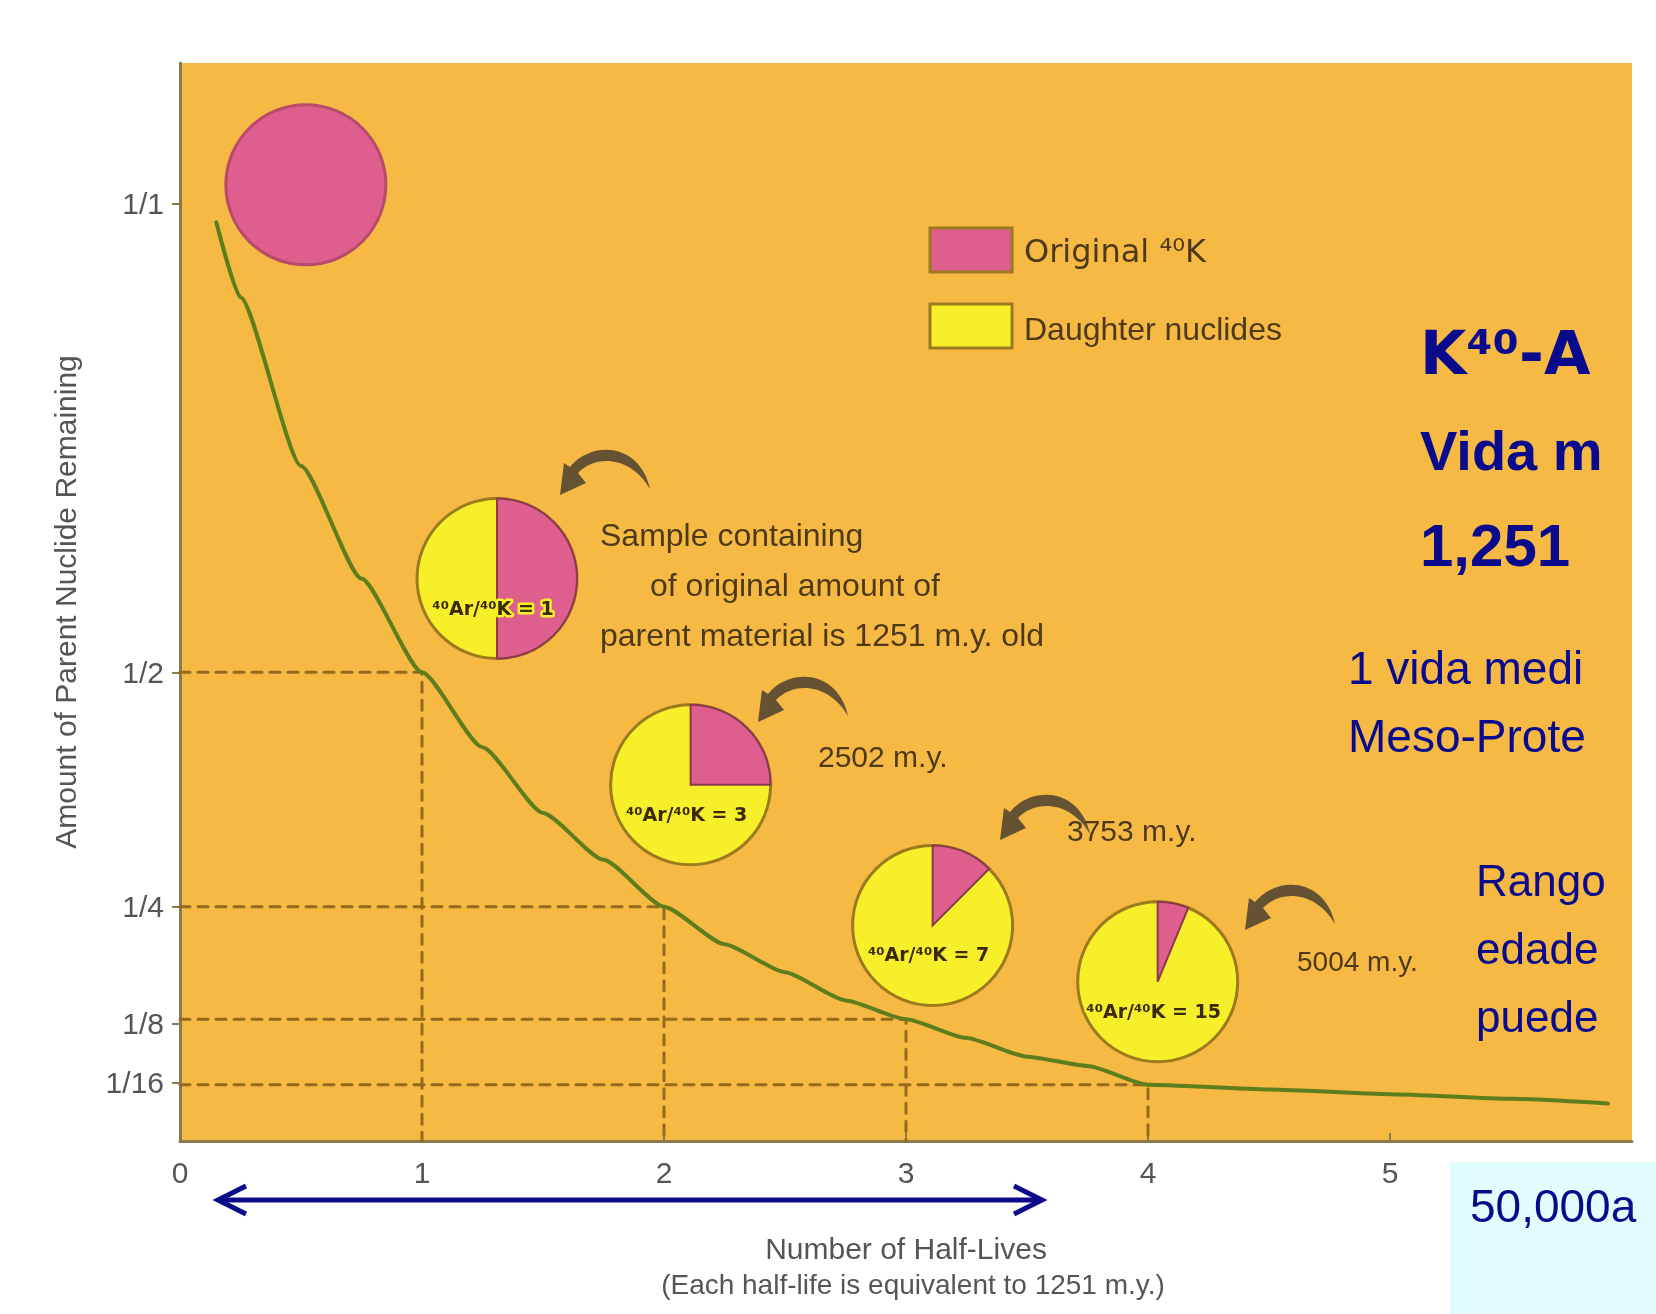  What do you see at coordinates (1390, 1172) in the screenshot?
I see `x-tick-label: 5` at bounding box center [1390, 1172].